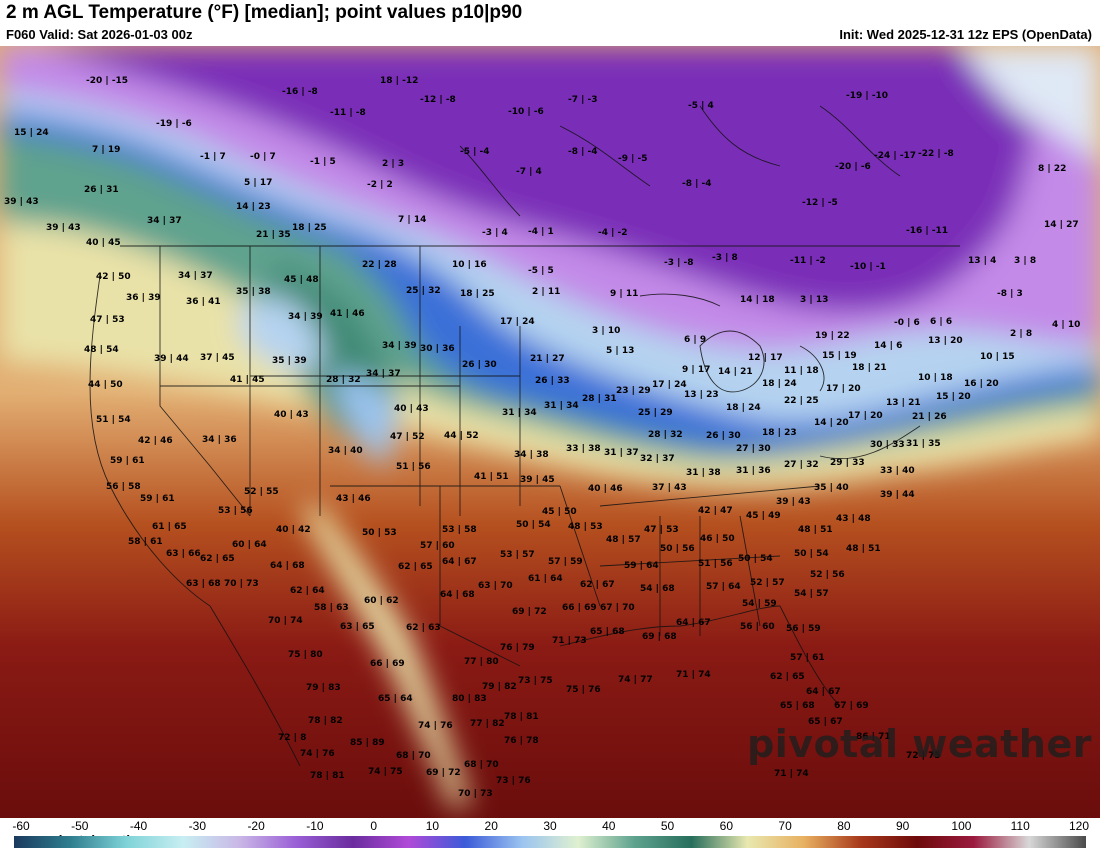  Describe the element at coordinates (107, 81) in the screenshot. I see `point-value: -20 | -15` at that location.